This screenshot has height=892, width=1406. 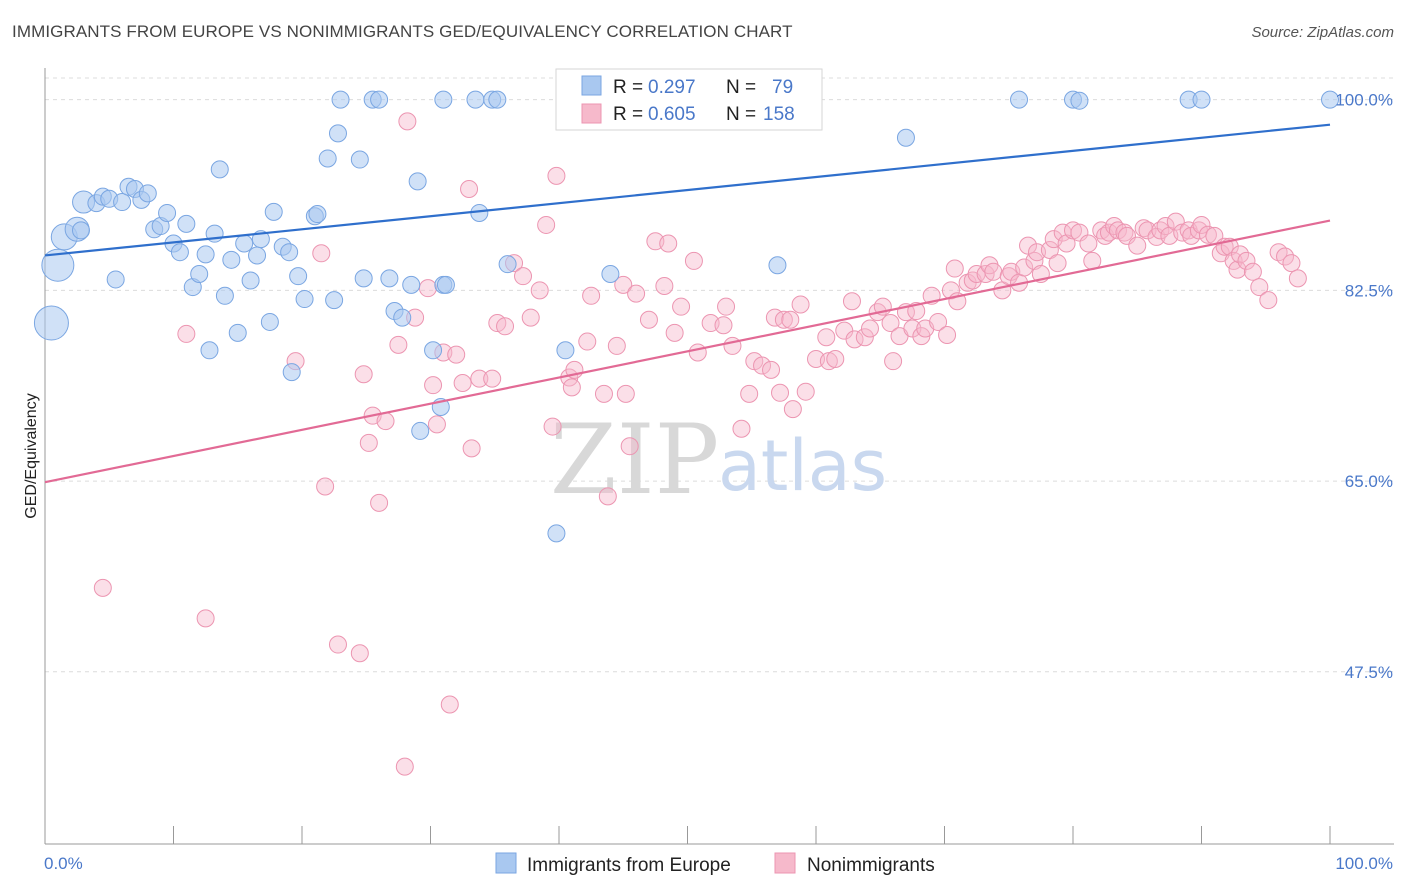 I want to click on europe-n-value: 79, so click(x=782, y=87).